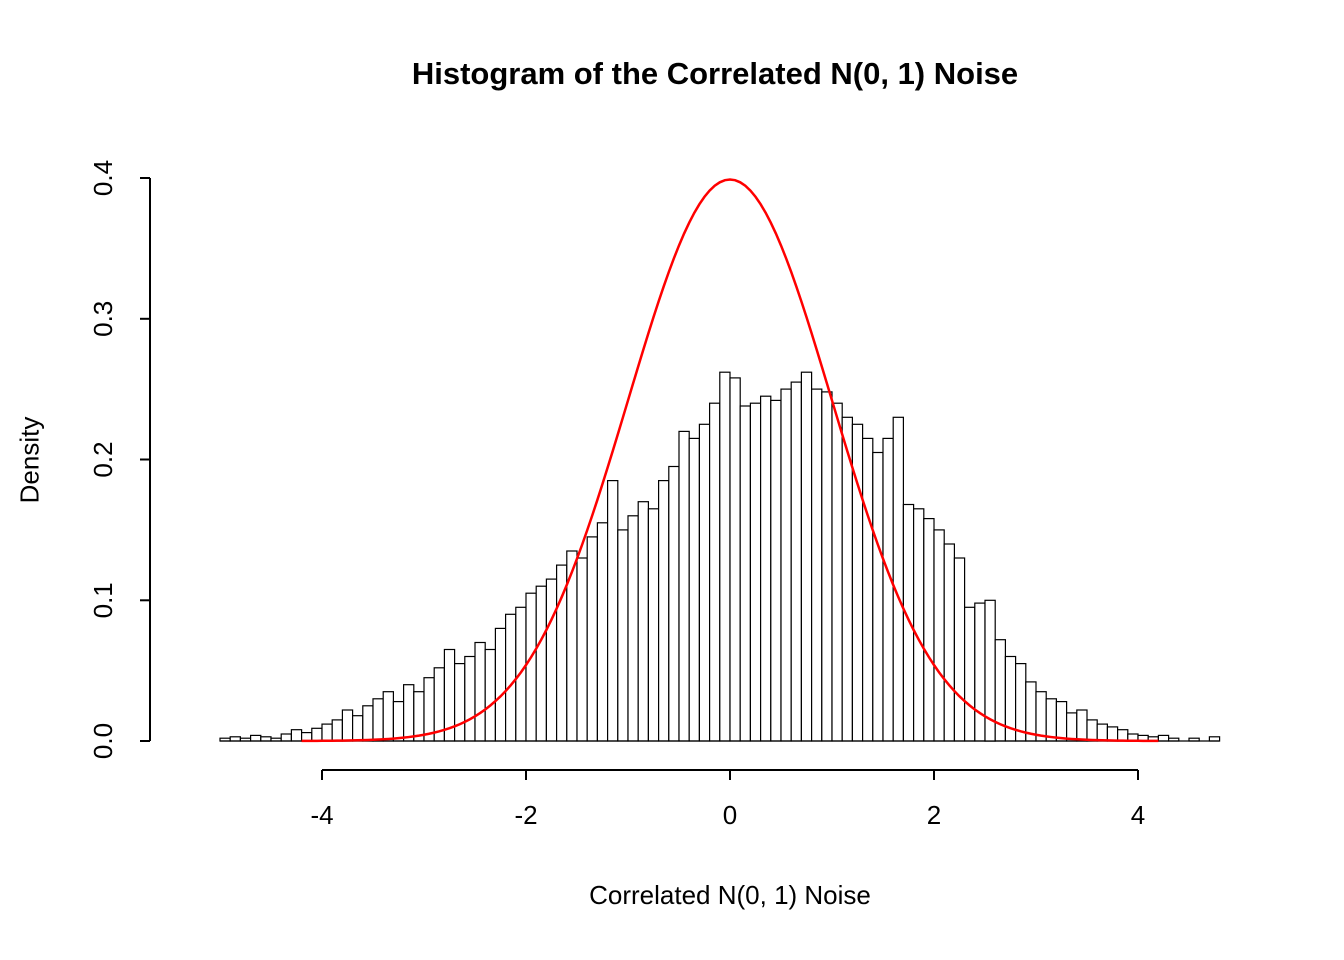  I want to click on x-tick-label: 0, so click(730, 815).